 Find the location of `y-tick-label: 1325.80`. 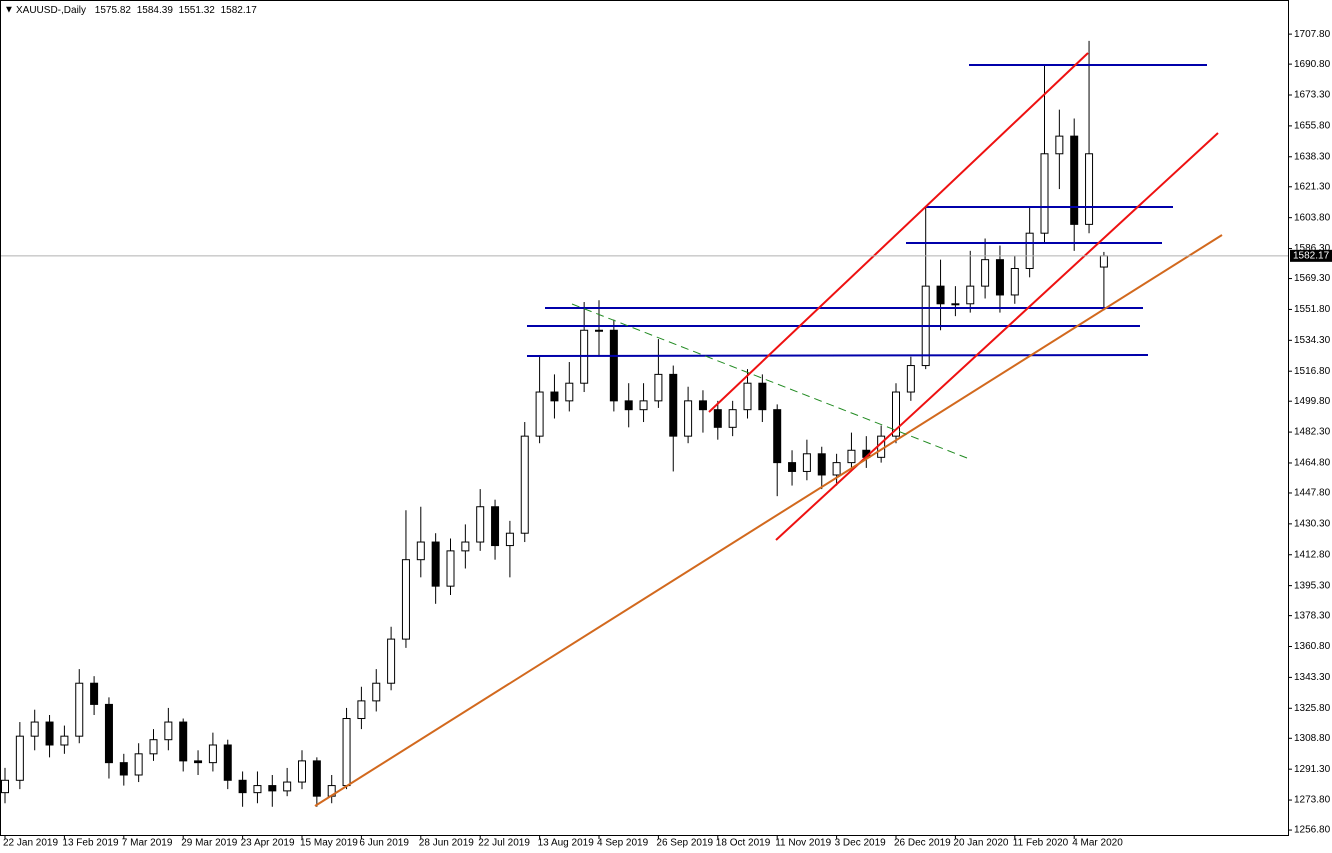

y-tick-label: 1325.80 is located at coordinates (1312, 708).